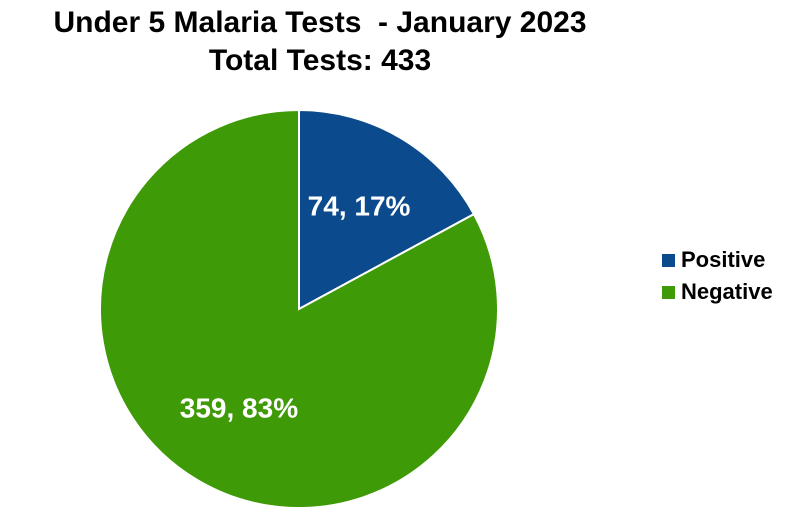 This screenshot has height=507, width=799. Describe the element at coordinates (359, 206) in the screenshot. I see `pie-label-positive: 74, 17%` at that location.